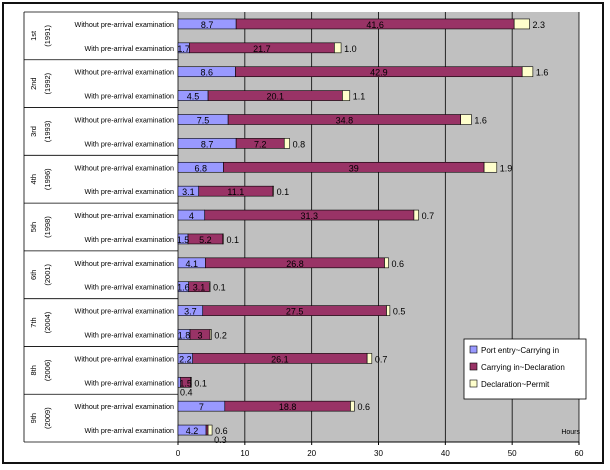 This screenshot has width=610, height=470. I want to click on x-tick-label: 40, so click(445, 453).